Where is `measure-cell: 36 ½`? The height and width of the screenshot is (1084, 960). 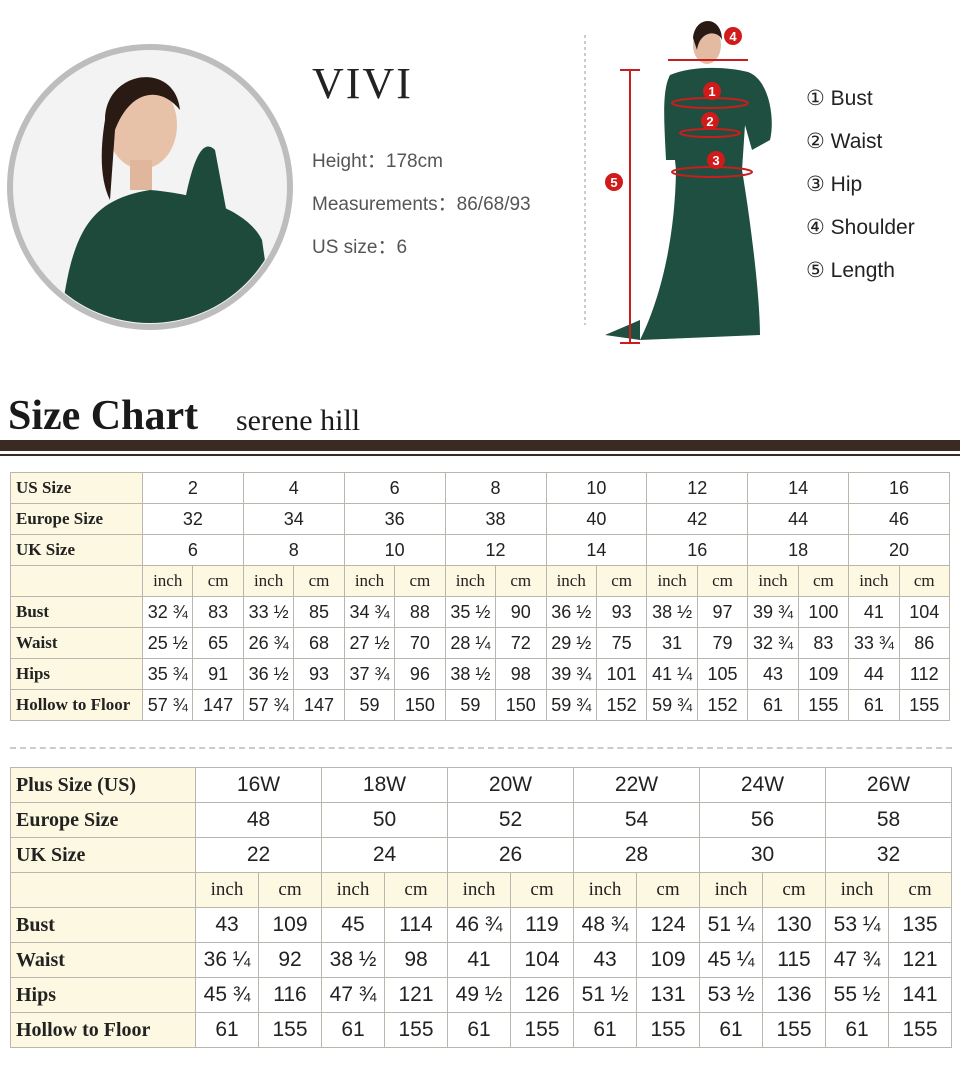 measure-cell: 36 ½ is located at coordinates (268, 674).